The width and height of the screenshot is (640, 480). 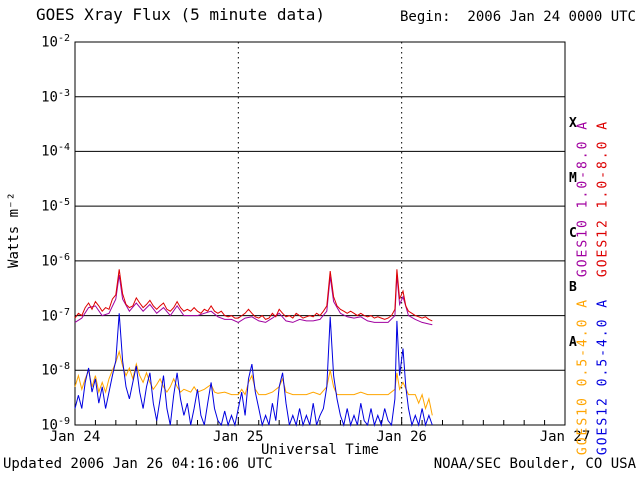 What do you see at coordinates (14, 230) in the screenshot?
I see `y-axis-label: Watts m⁻²` at bounding box center [14, 230].